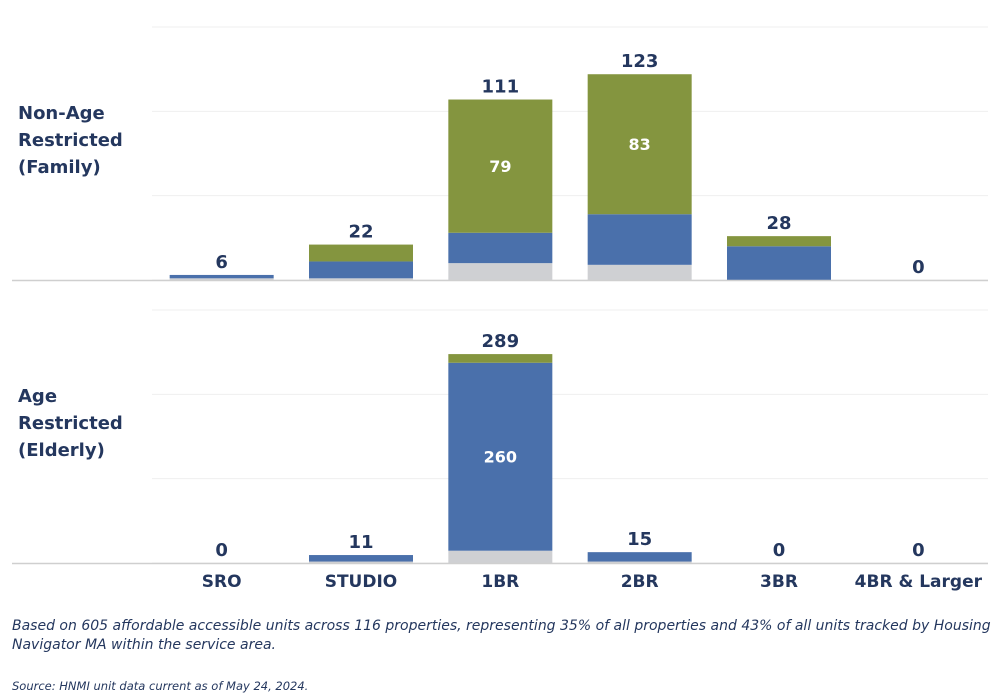 This screenshot has width=1000, height=695. Describe the element at coordinates (639, 539) in the screenshot. I see `bar-total-label: 15` at that location.